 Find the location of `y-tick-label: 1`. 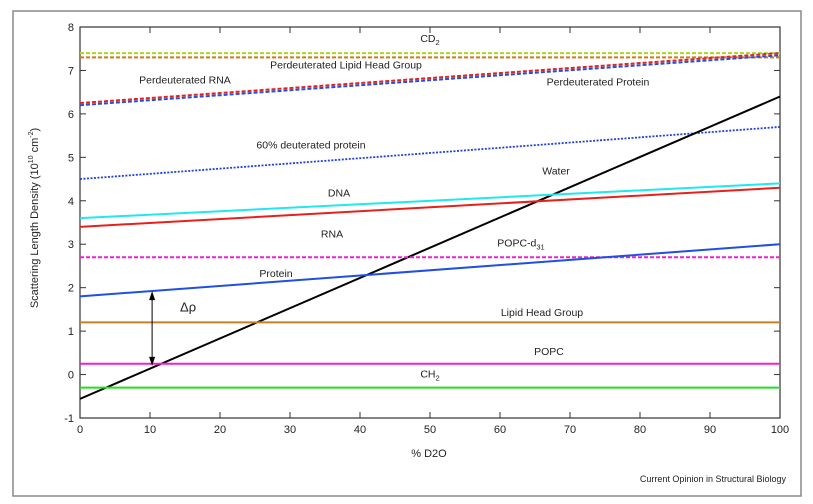

y-tick-label: 1 is located at coordinates (71, 332).